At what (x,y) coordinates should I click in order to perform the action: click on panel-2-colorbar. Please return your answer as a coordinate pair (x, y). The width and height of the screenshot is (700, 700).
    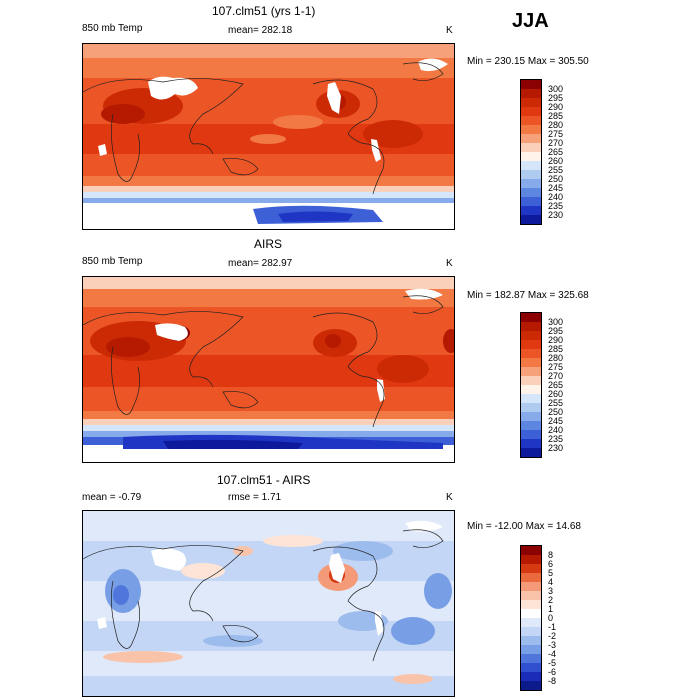
    Looking at the image, I should click on (531, 385).